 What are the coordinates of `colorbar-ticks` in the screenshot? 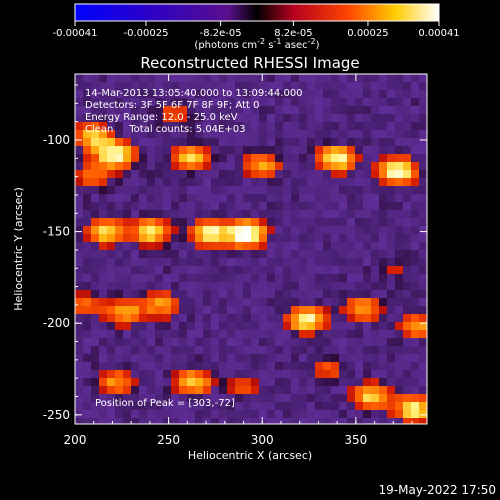 It's located at (257, 23).